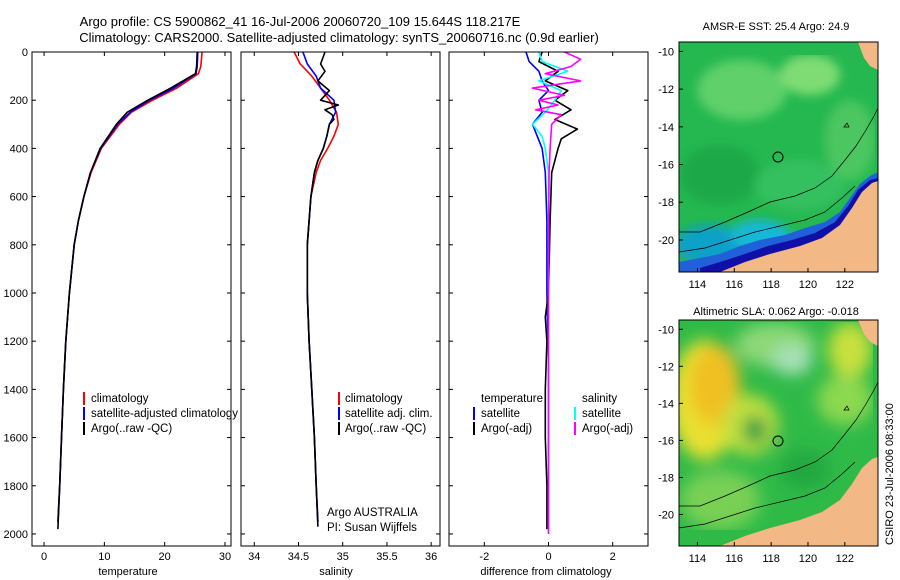 Image resolution: width=900 pixels, height=580 pixels. Describe the element at coordinates (607, 429) in the screenshot. I see `legend-sal-argo-diff: Argo(-adj)` at that location.